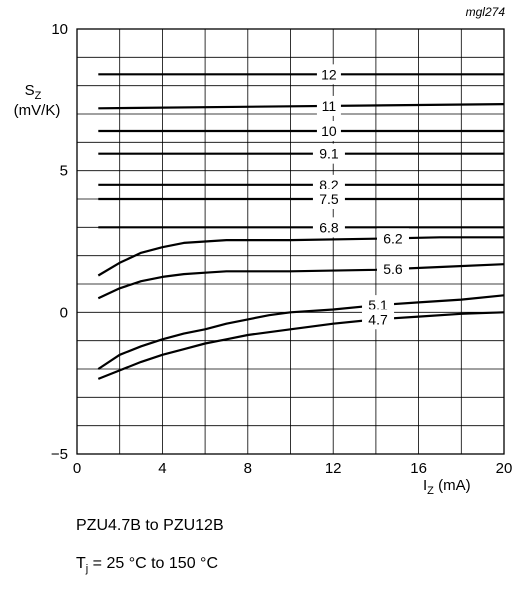 This screenshot has width=516, height=600. I want to click on x-tick-label: 16, so click(418, 468).